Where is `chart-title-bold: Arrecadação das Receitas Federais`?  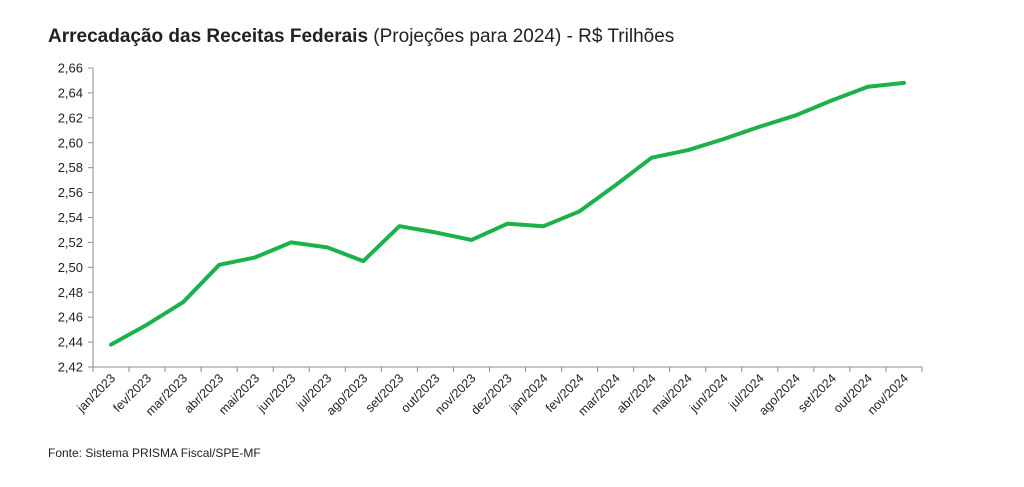 chart-title-bold: Arrecadação das Receitas Federais is located at coordinates (208, 36).